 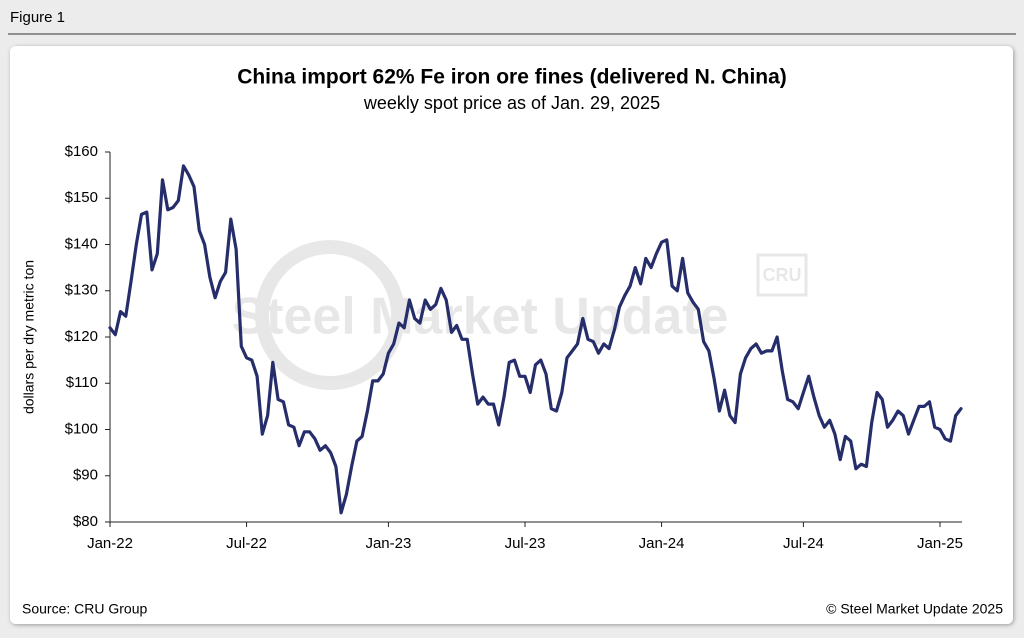 I want to click on x-tick-label: Jul-23, so click(x=525, y=543).